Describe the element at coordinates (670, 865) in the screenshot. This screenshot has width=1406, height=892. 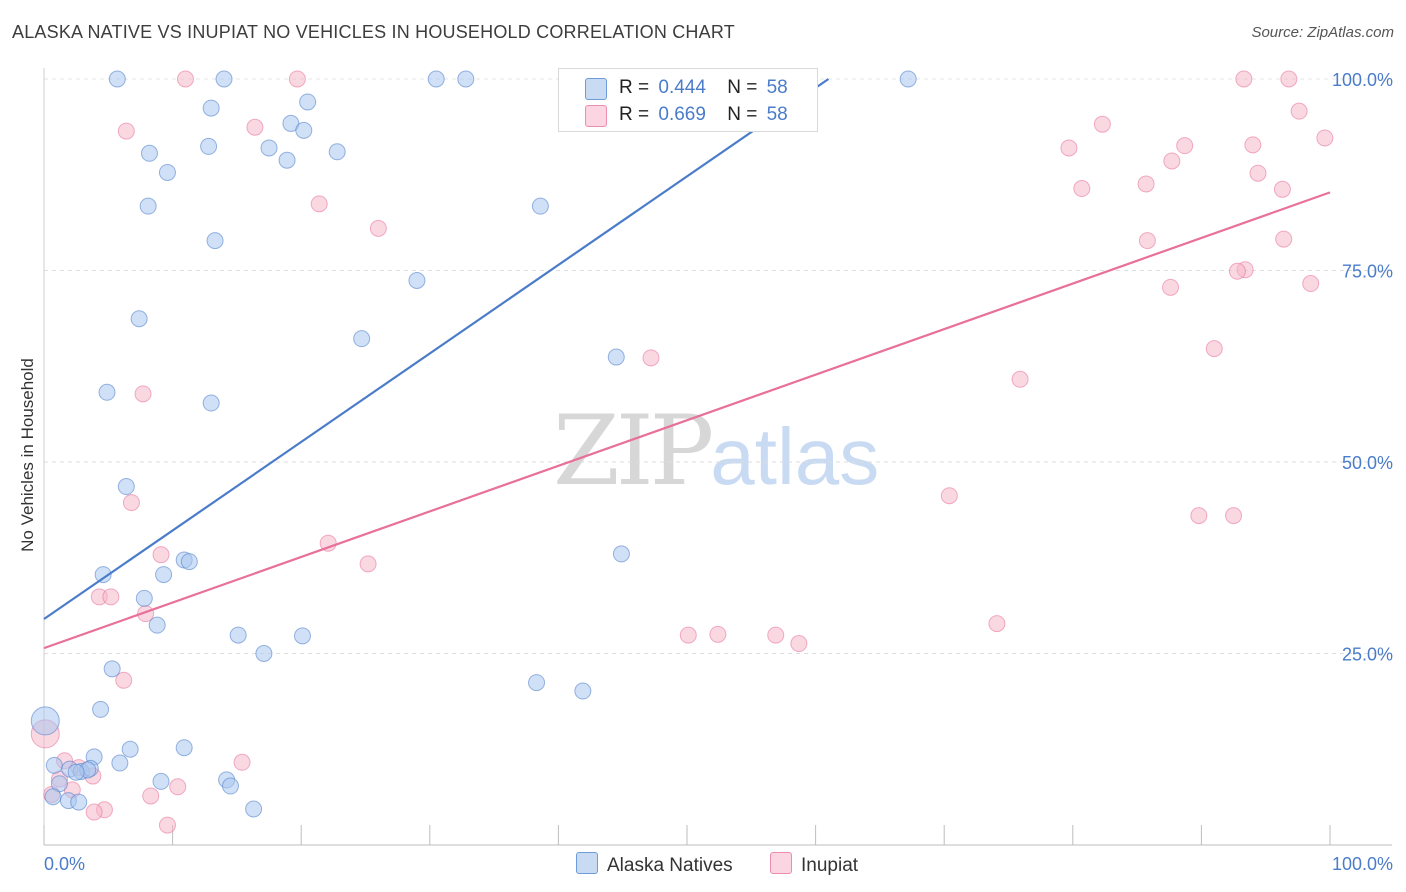
I see `bottom-legend-label: Alaska Natives` at that location.